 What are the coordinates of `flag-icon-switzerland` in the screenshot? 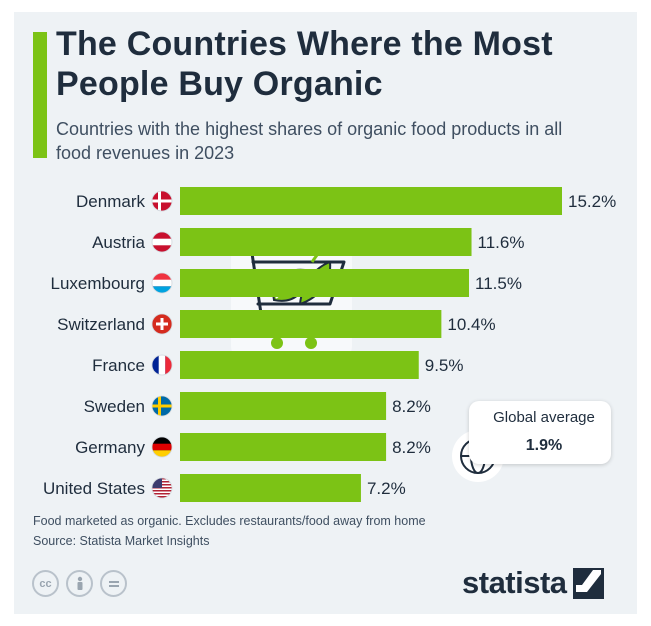 It's located at (162, 324).